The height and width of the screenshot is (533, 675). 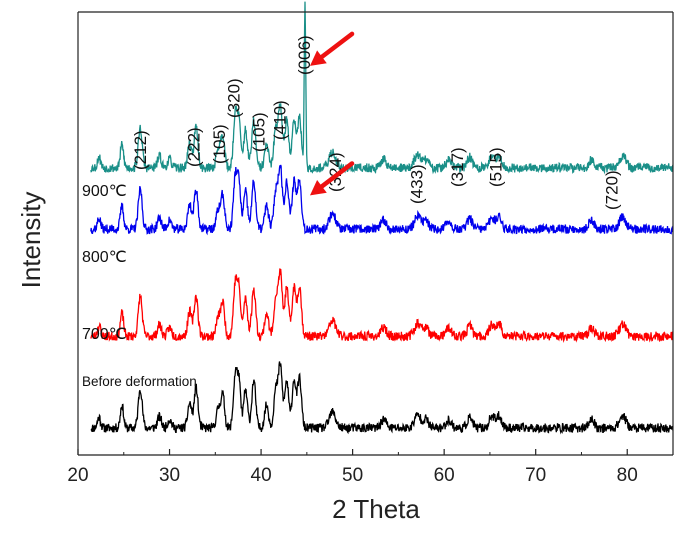 I want to click on x-tick-label-70: 70, so click(x=535, y=475).